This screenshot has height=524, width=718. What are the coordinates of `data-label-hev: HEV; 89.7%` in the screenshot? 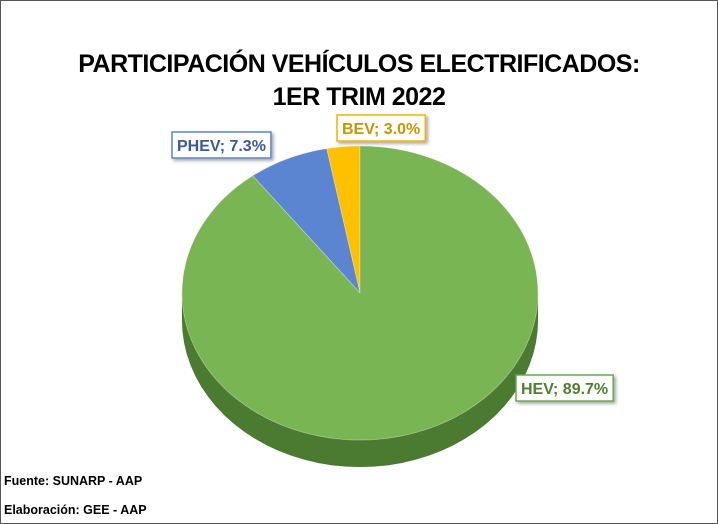 It's located at (564, 388).